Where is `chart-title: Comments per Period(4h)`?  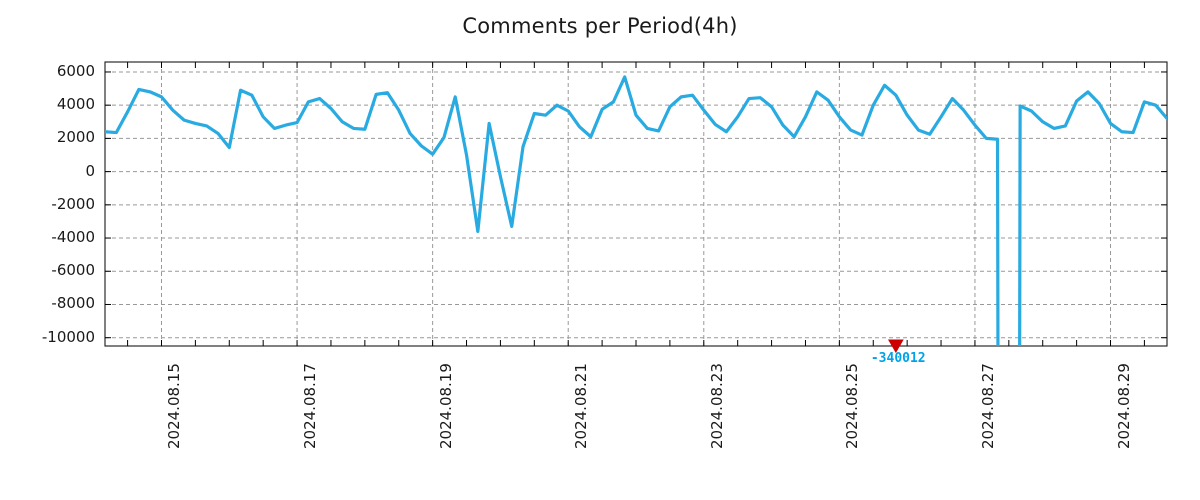 chart-title: Comments per Period(4h) is located at coordinates (600, 26).